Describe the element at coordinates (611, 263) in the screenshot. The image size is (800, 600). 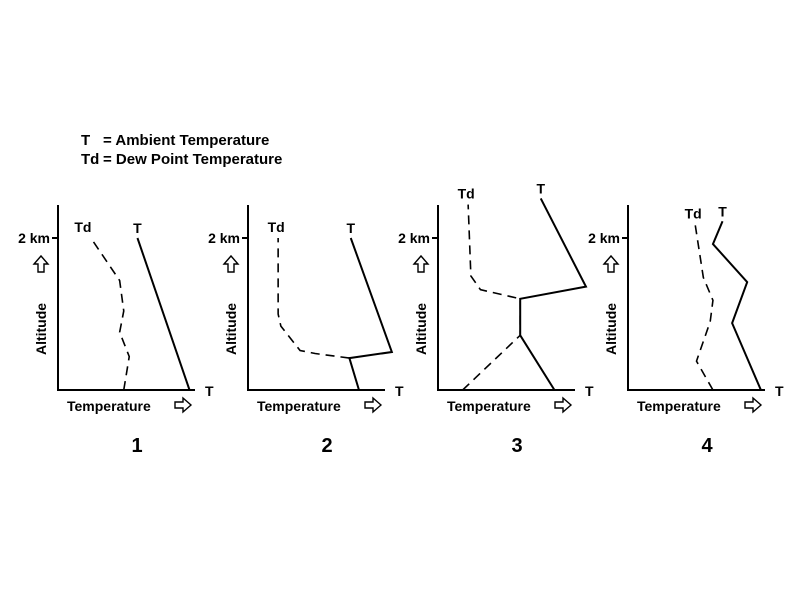
I see `panel-4-up-arrow-icon` at that location.